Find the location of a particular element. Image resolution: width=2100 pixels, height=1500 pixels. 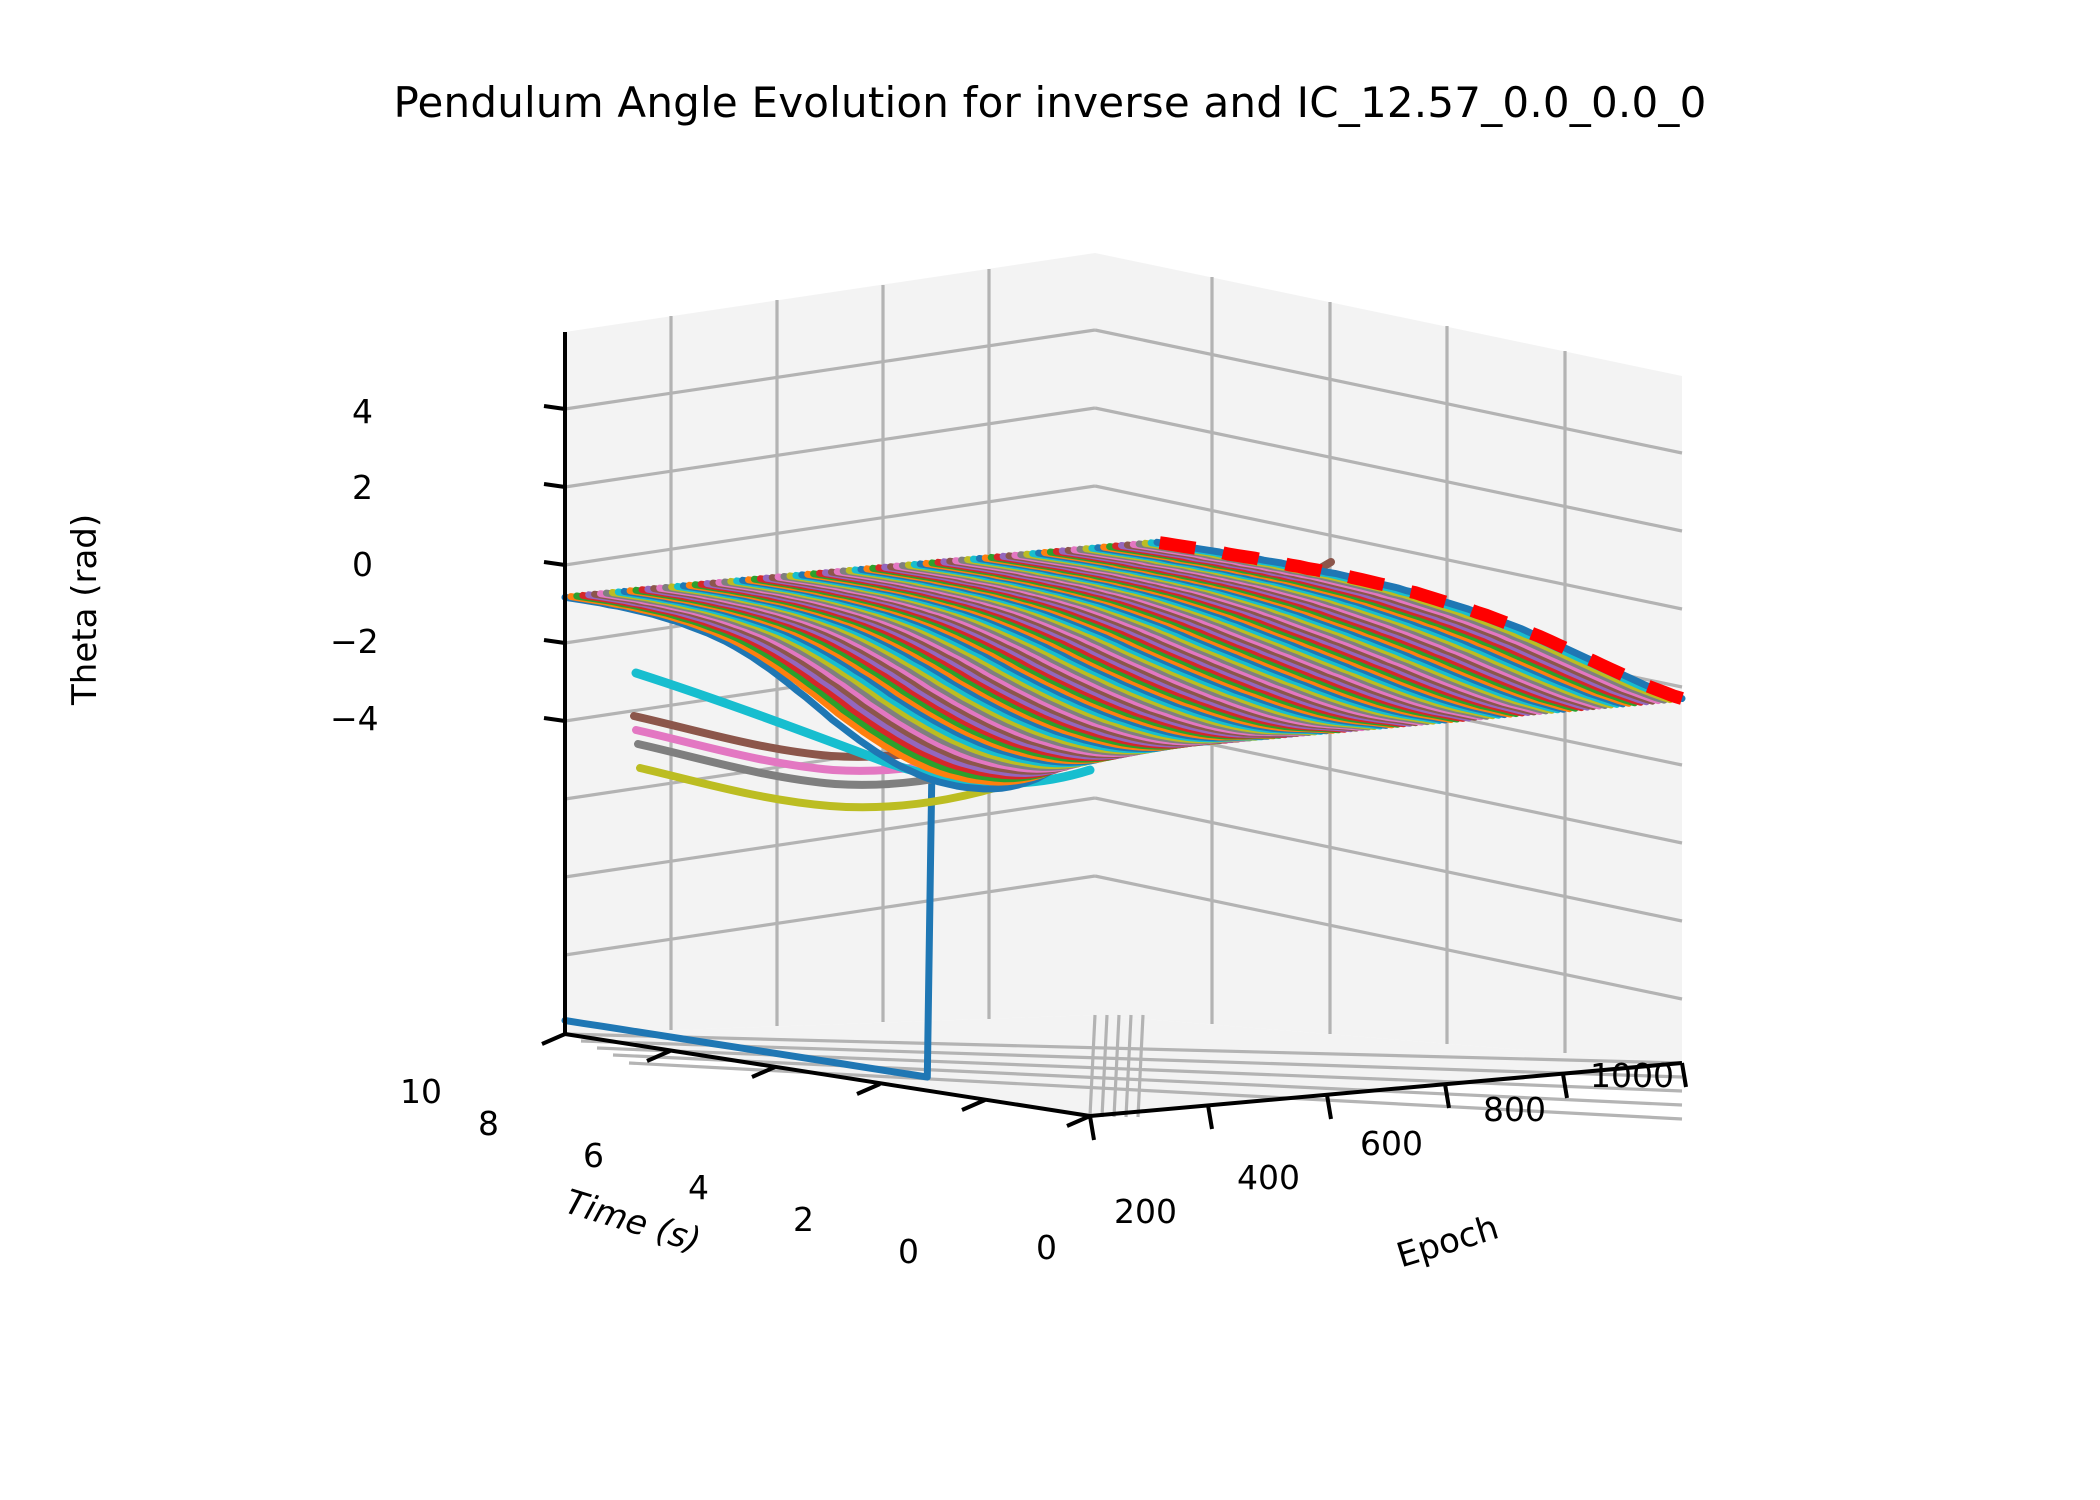

ytick-label-400: 400 is located at coordinates (1268, 1177).